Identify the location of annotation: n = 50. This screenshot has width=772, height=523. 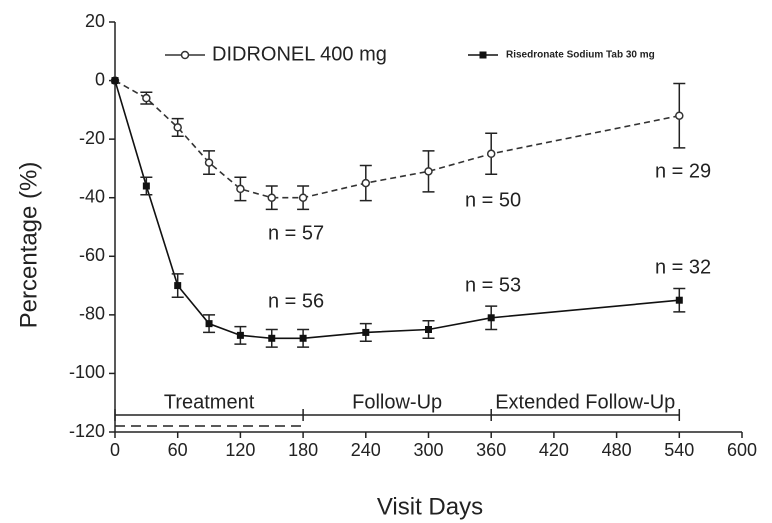
(493, 200).